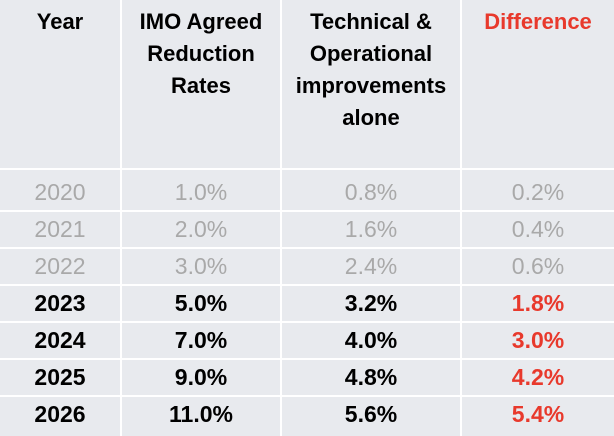 The height and width of the screenshot is (436, 614). What do you see at coordinates (201, 85) in the screenshot?
I see `header-imo-line: Rates` at bounding box center [201, 85].